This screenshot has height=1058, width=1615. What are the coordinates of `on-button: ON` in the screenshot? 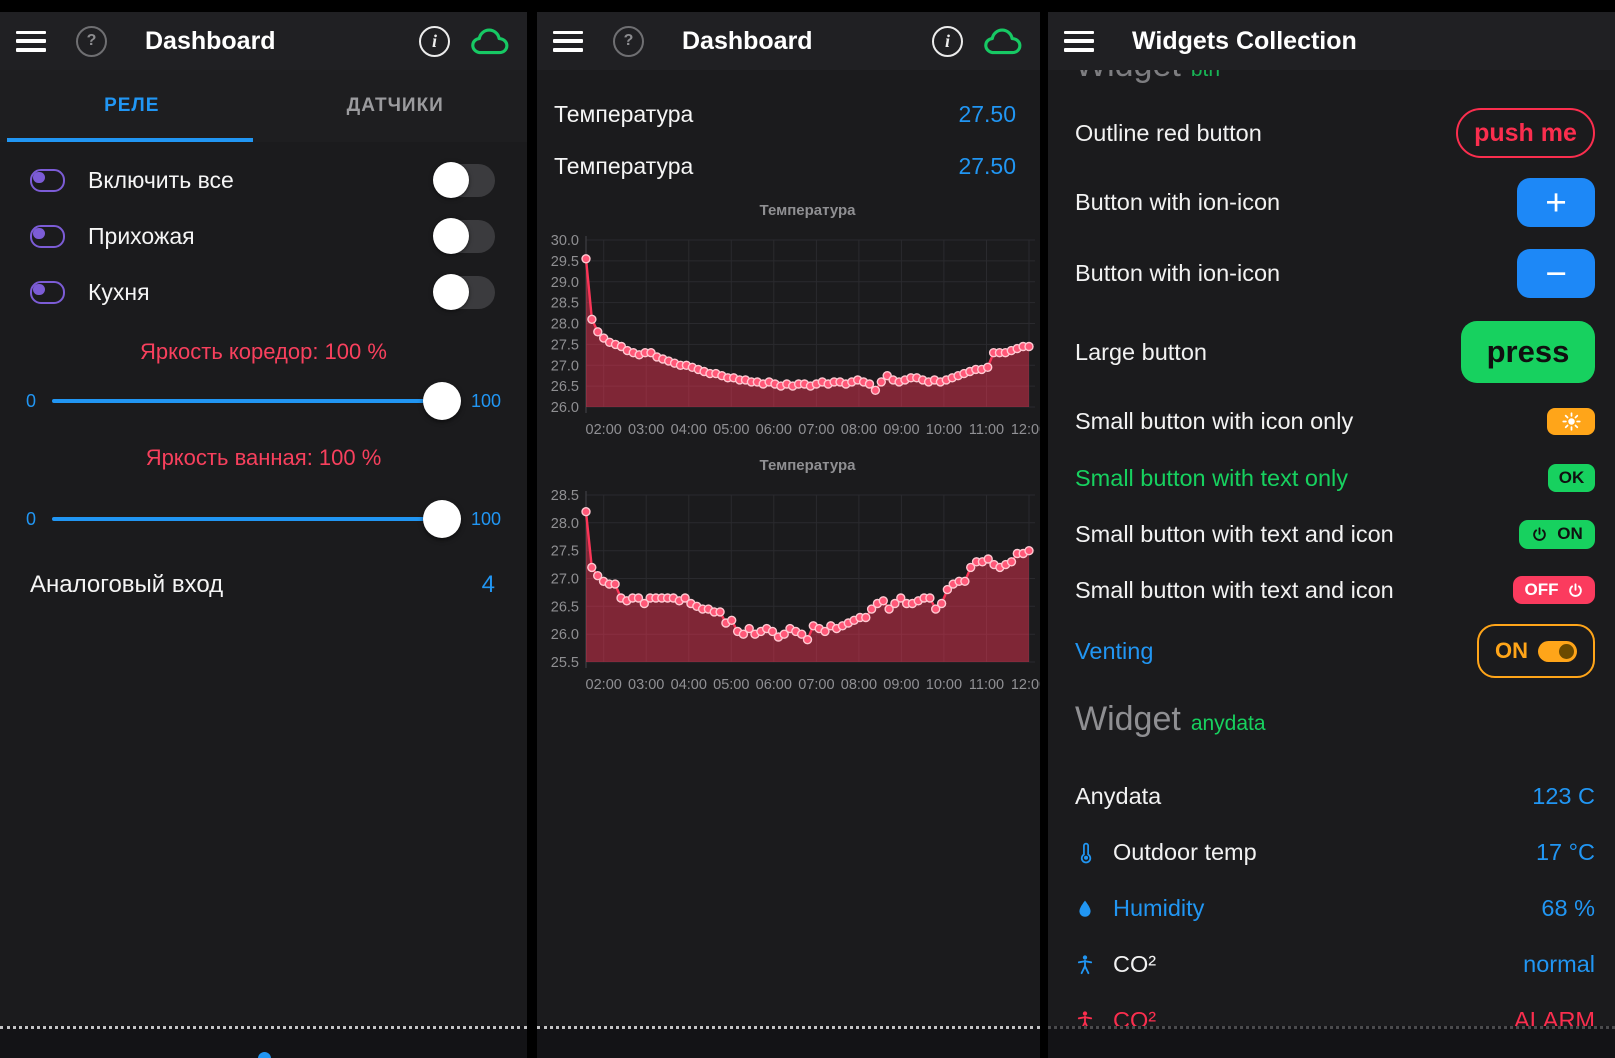 It's located at (1557, 534).